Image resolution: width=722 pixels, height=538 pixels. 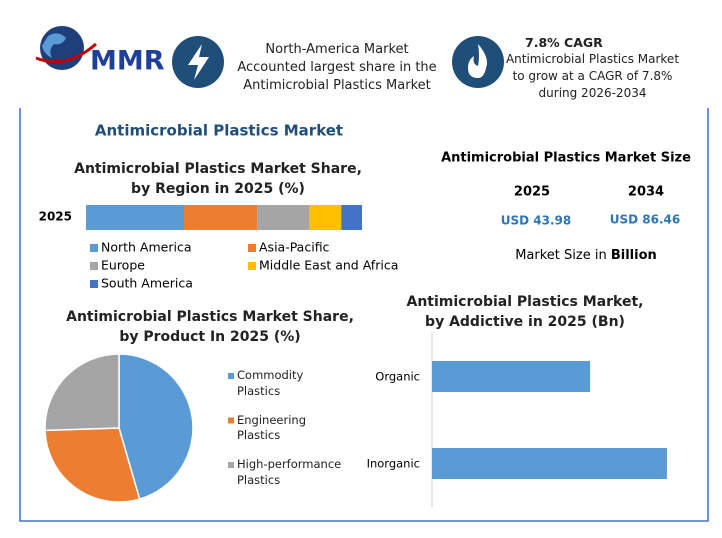 What do you see at coordinates (147, 283) in the screenshot?
I see `legend-label: South America` at bounding box center [147, 283].